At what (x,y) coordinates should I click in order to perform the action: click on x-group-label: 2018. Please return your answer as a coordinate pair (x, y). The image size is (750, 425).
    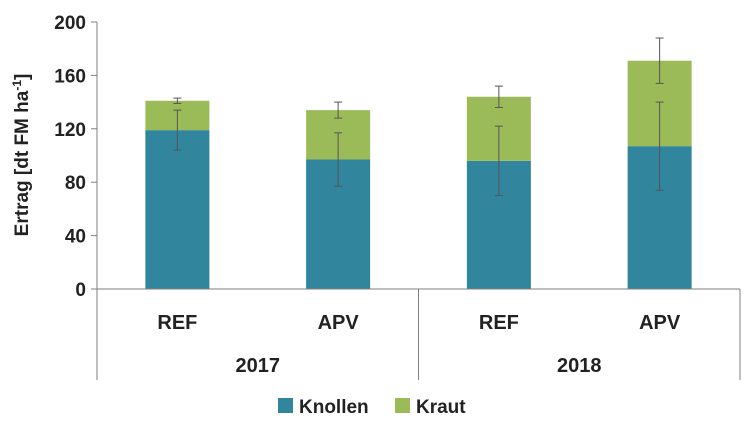
    Looking at the image, I should click on (579, 366).